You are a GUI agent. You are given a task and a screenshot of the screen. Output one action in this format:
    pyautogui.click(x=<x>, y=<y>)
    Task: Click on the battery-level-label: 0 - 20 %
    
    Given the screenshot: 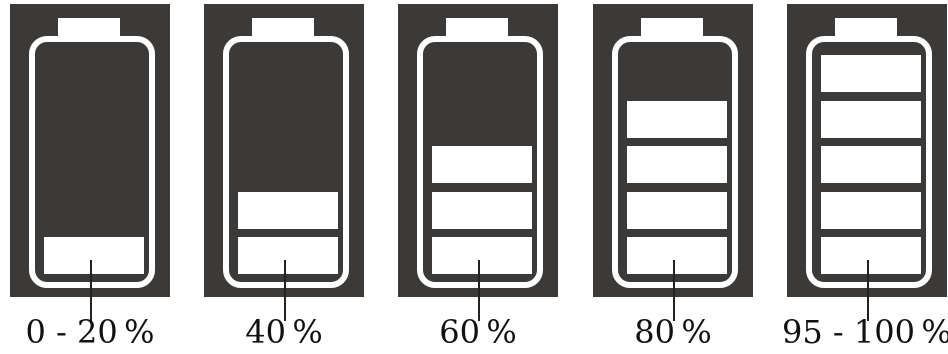 What is the action you would take?
    pyautogui.click(x=90, y=332)
    